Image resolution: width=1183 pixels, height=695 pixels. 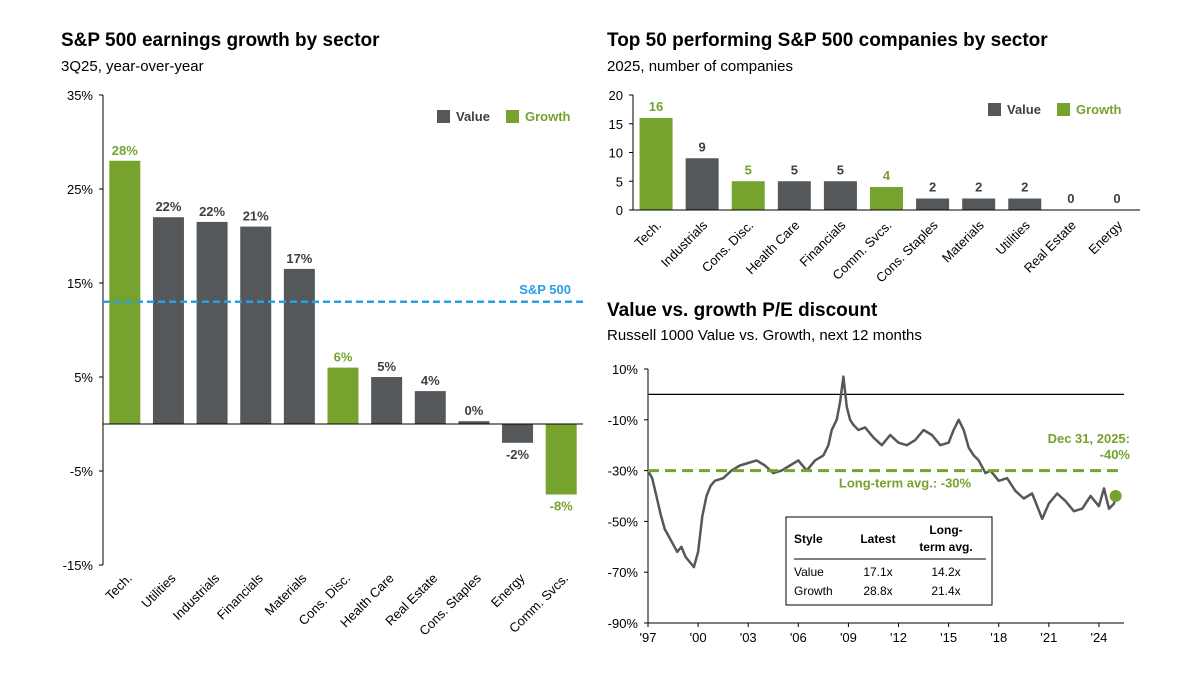 What do you see at coordinates (948, 637) in the screenshot?
I see `pe-x-tick-label: '15` at bounding box center [948, 637].